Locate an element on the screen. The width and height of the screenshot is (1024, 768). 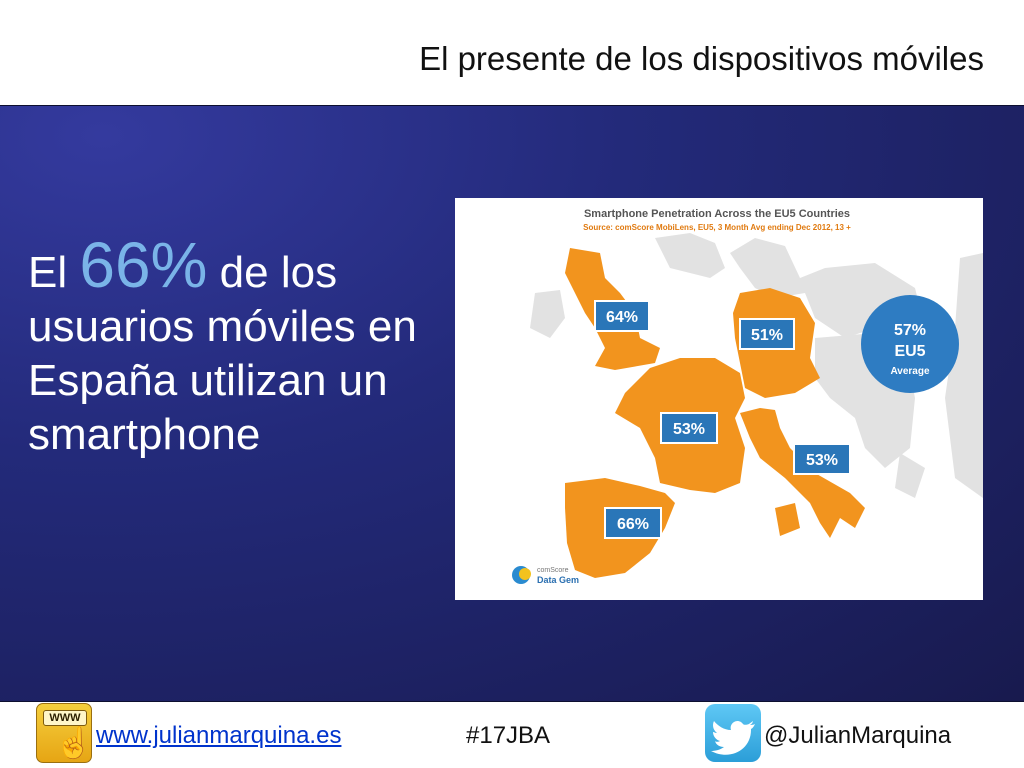
pointer-hand-icon: ☝ is located at coordinates (74, 743).